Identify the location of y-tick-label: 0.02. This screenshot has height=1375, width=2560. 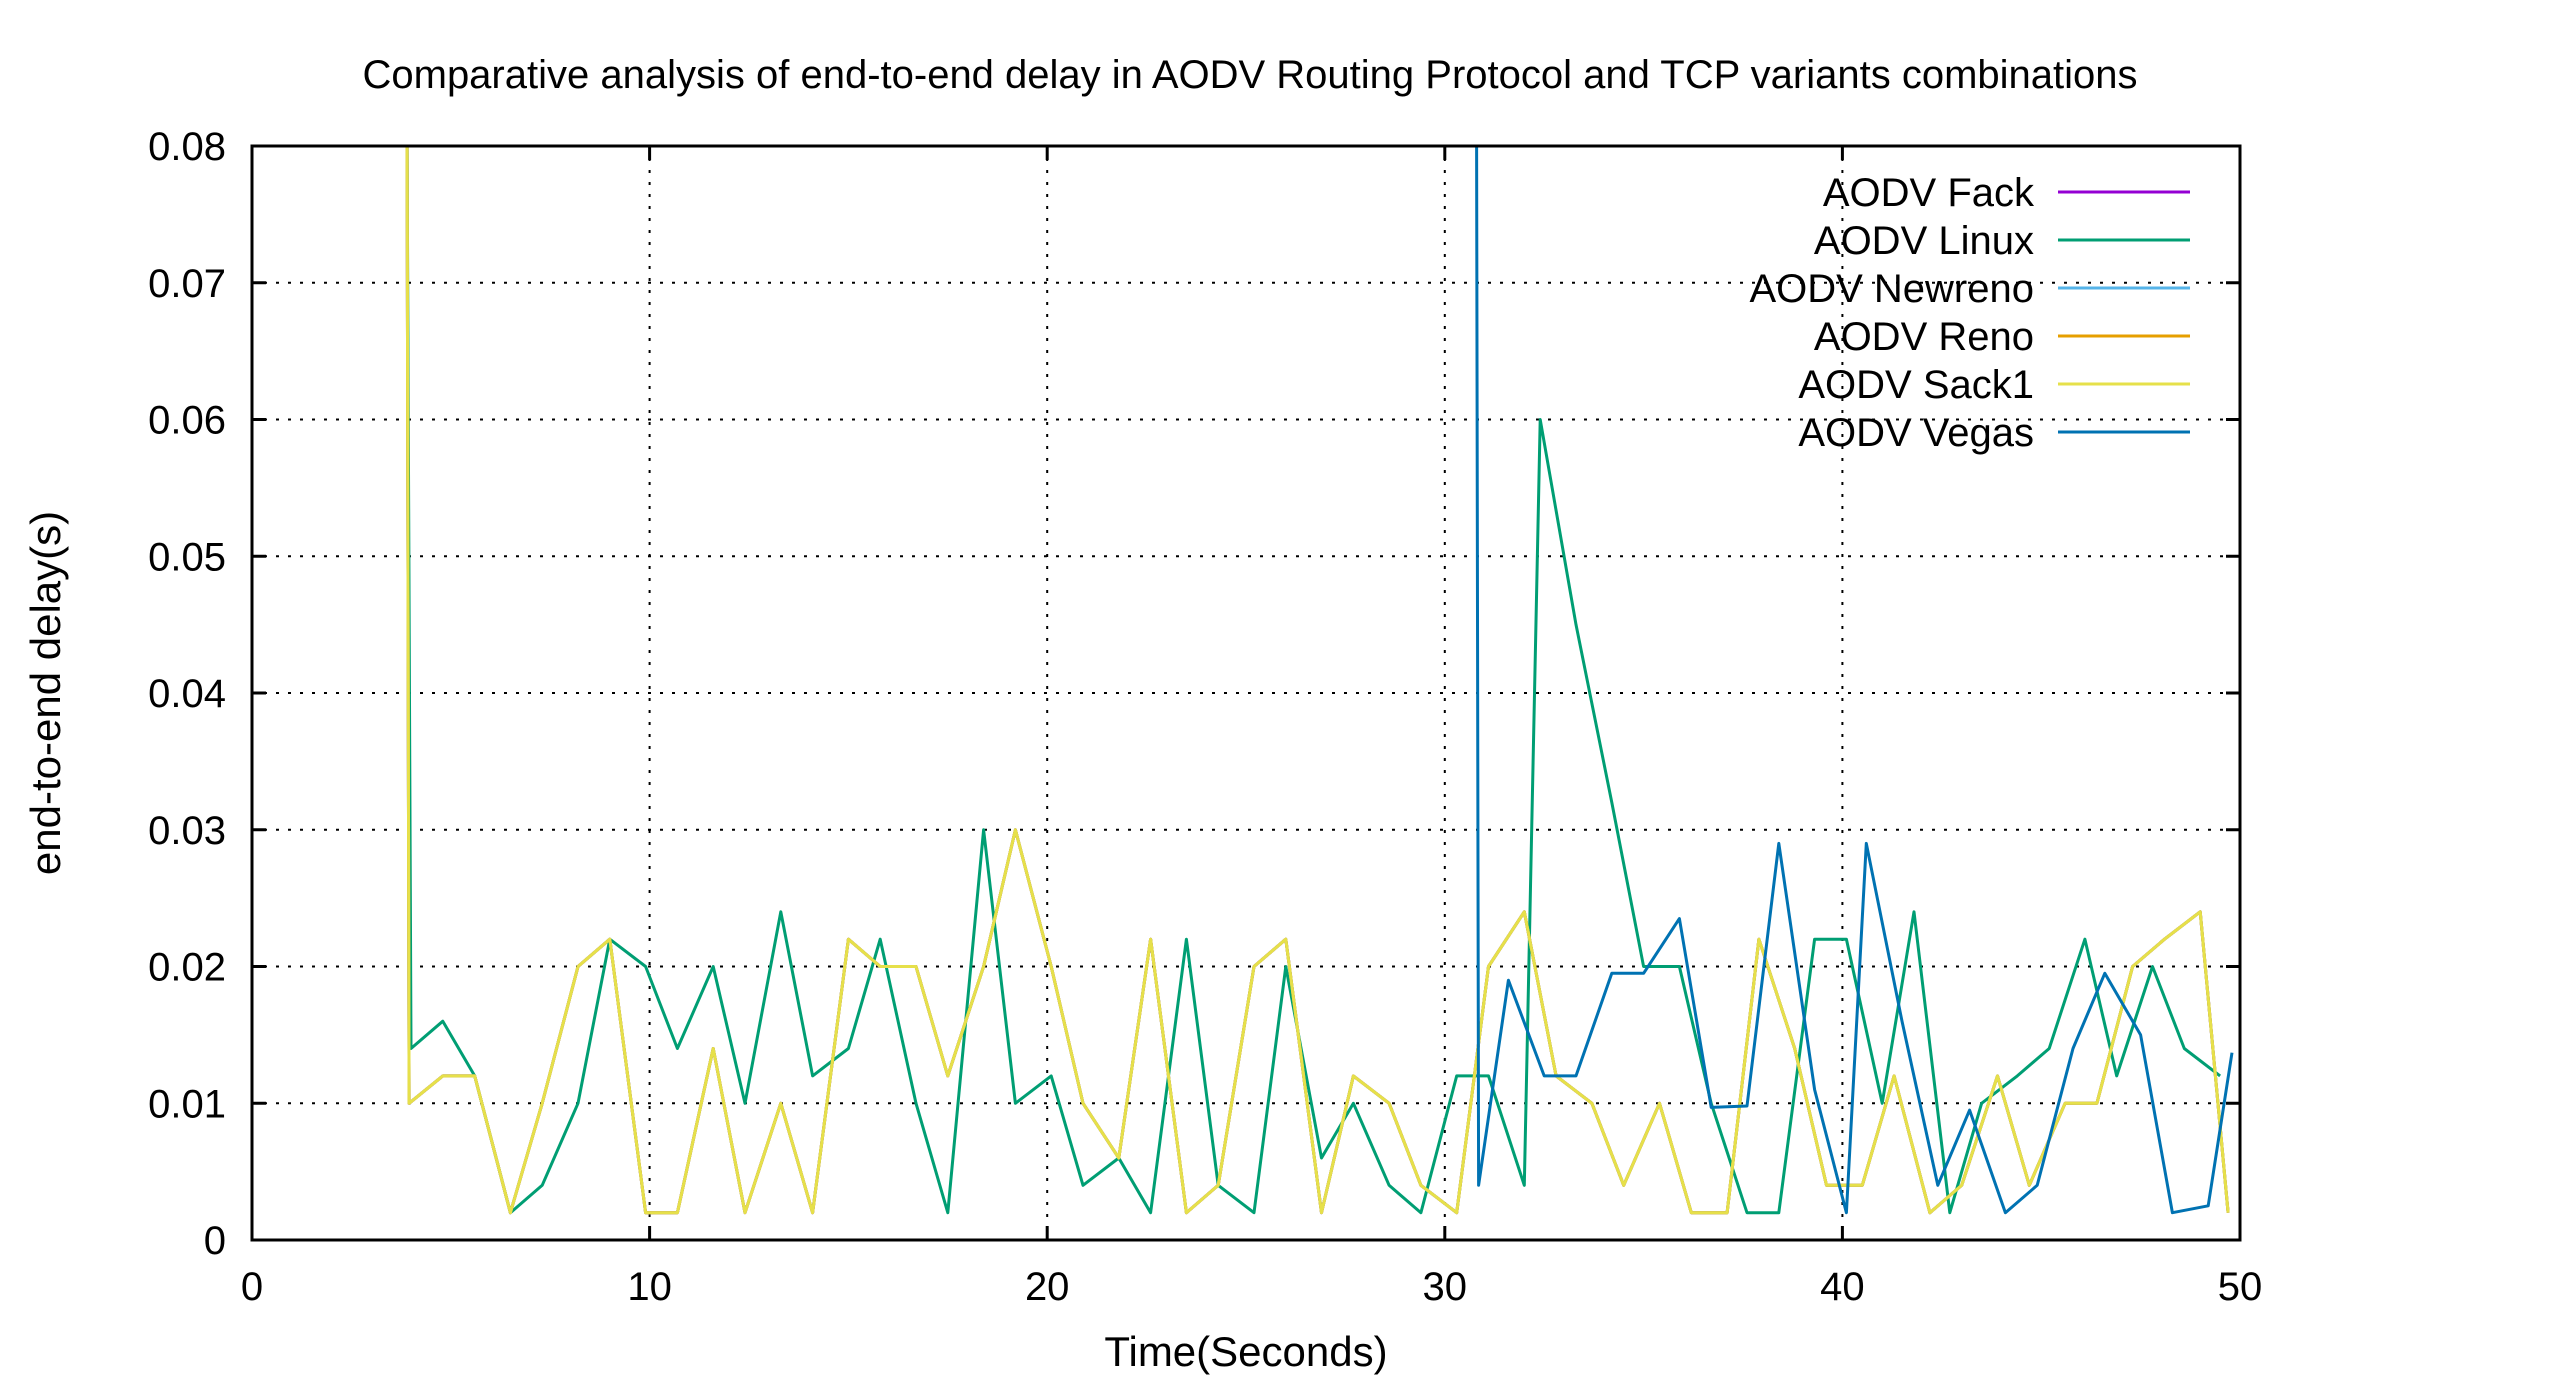
(187, 968).